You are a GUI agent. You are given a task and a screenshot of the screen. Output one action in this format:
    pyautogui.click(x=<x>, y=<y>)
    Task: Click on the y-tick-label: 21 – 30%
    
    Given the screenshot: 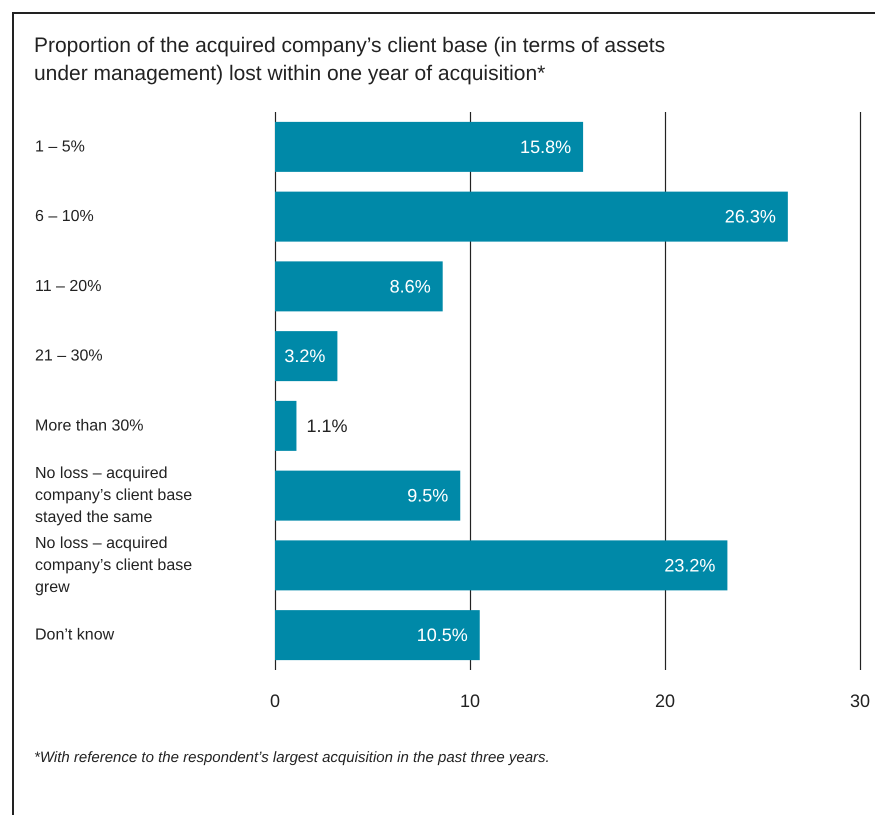 What is the action you would take?
    pyautogui.click(x=69, y=356)
    